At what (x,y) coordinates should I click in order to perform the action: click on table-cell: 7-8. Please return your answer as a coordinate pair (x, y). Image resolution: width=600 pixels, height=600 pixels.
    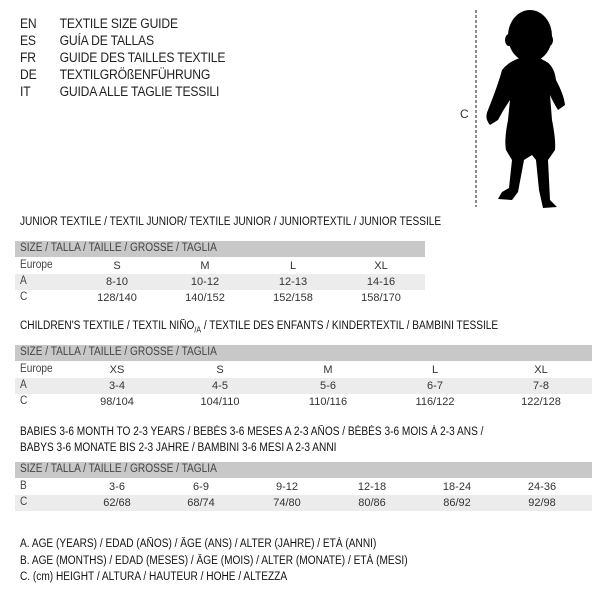
    Looking at the image, I should click on (541, 386).